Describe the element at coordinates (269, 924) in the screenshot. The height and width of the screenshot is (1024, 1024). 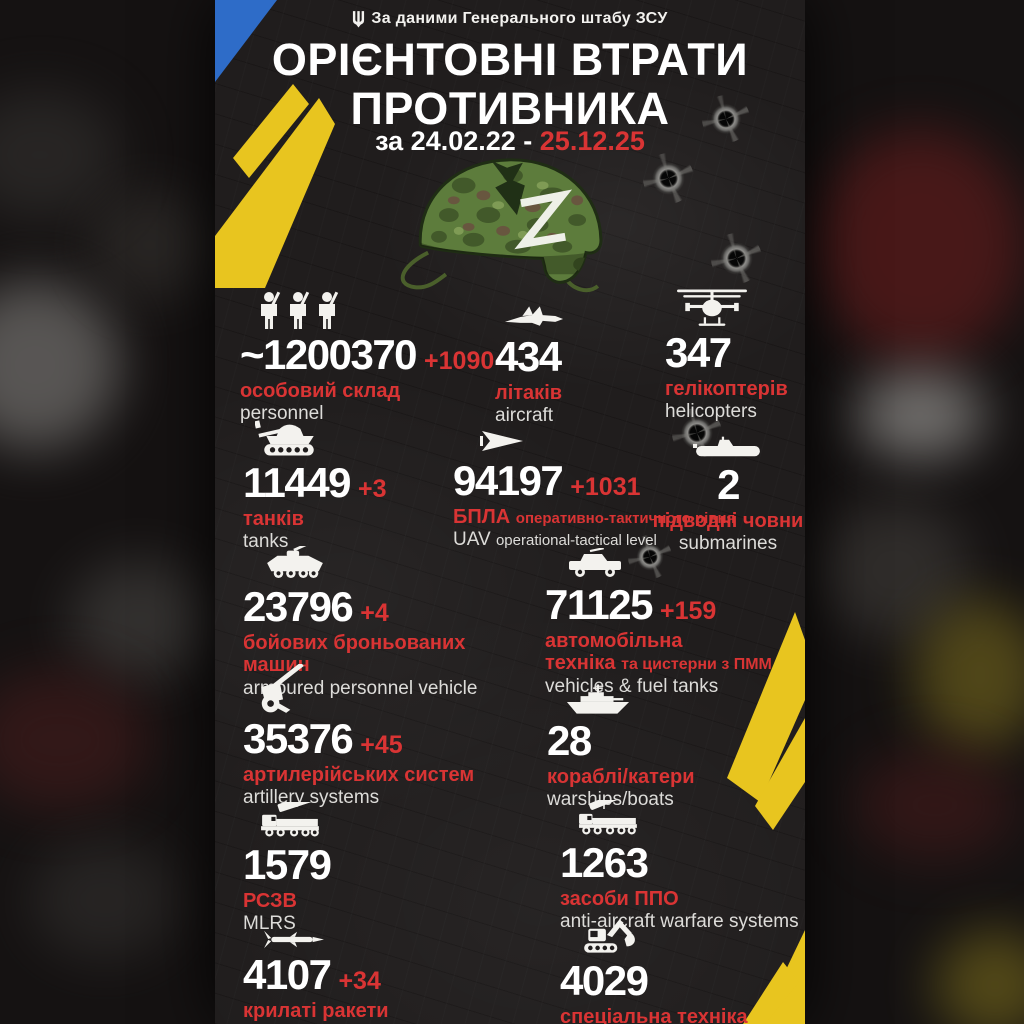
I see `stat-label-en: MLRS` at that location.